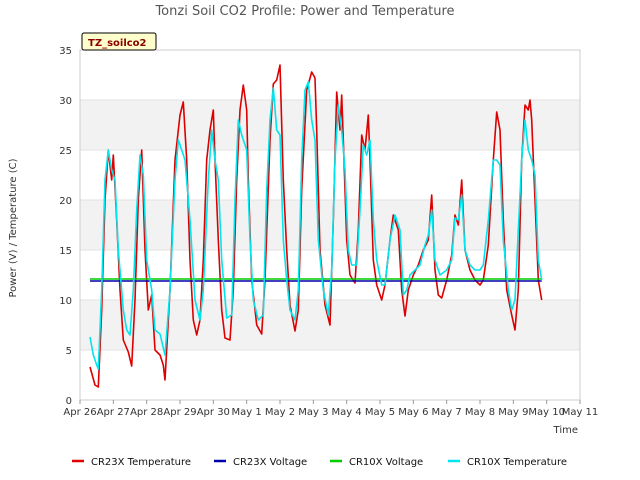  I want to click on x-tick-label: May 5, so click(380, 412).